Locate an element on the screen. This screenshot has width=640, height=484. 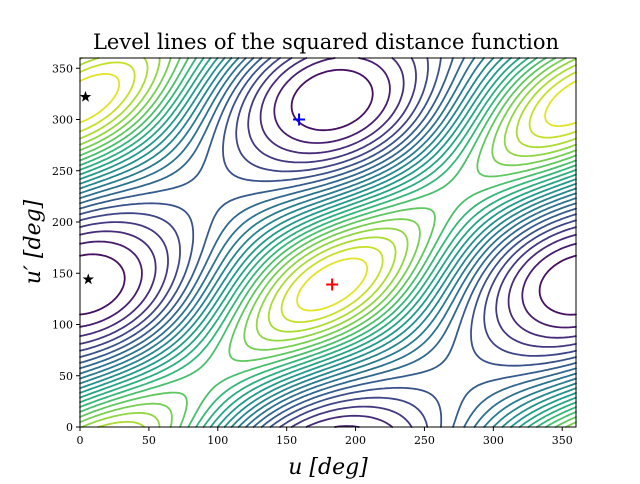
x-tick-label: 0 is located at coordinates (80, 440).